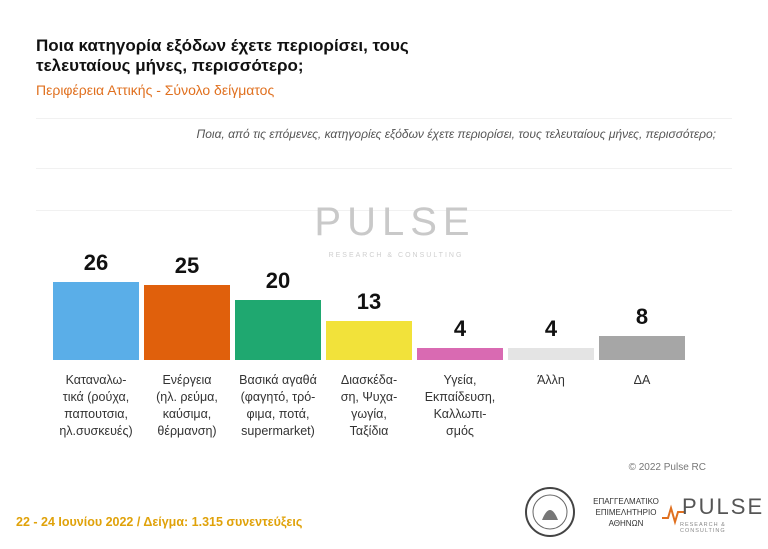  I want to click on chamber-line: ΕΠΑΓΓΕΛΜΑΤΙΚΟ, so click(626, 501).